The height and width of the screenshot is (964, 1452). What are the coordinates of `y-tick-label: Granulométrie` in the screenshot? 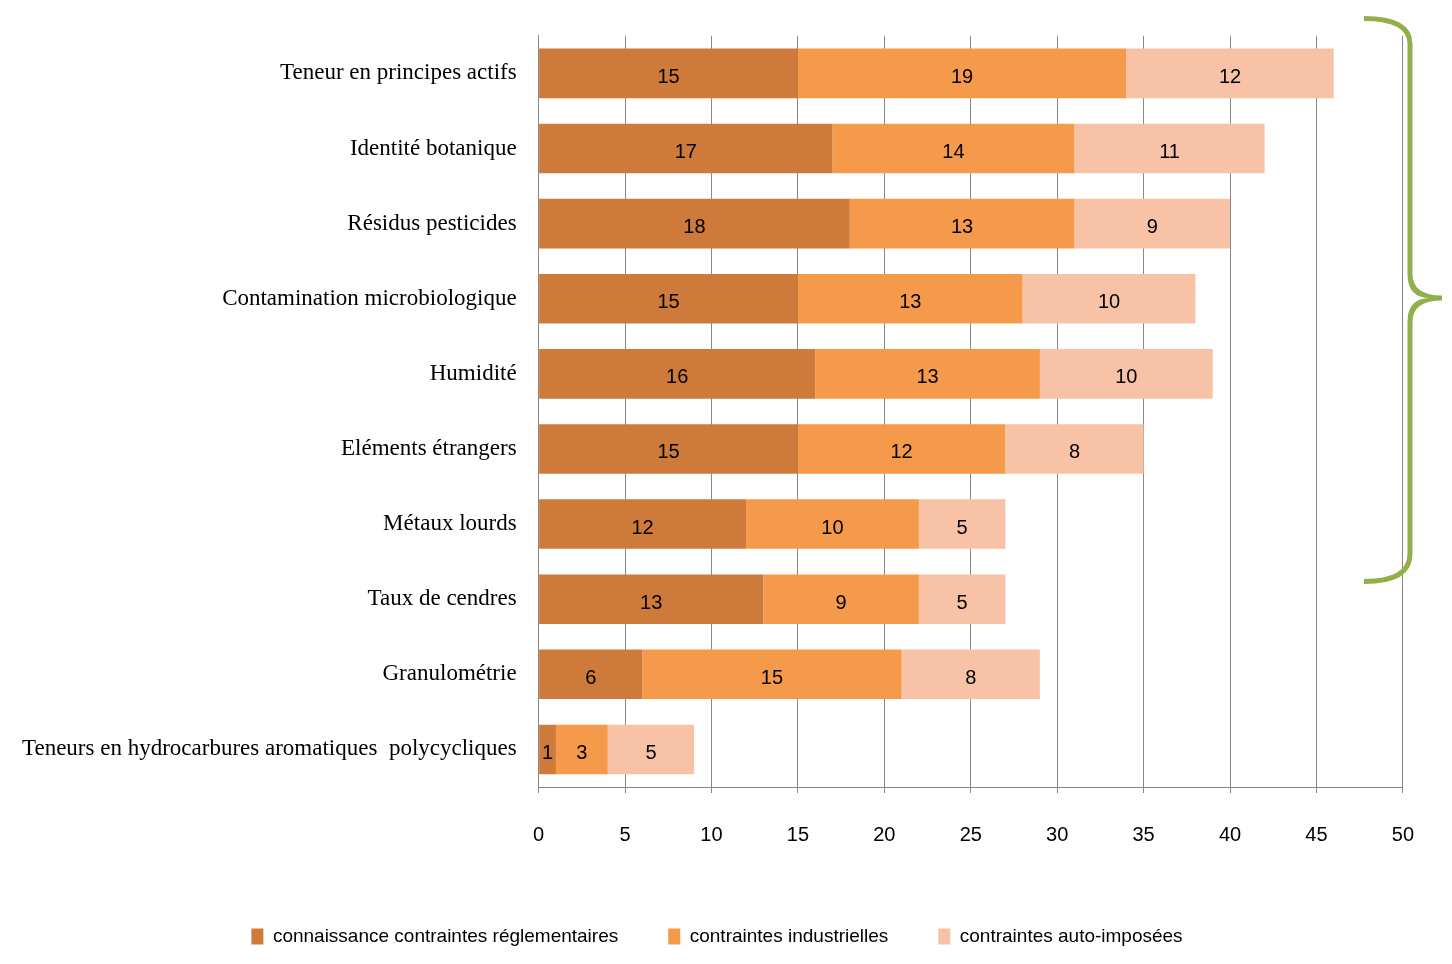 It's located at (449, 673).